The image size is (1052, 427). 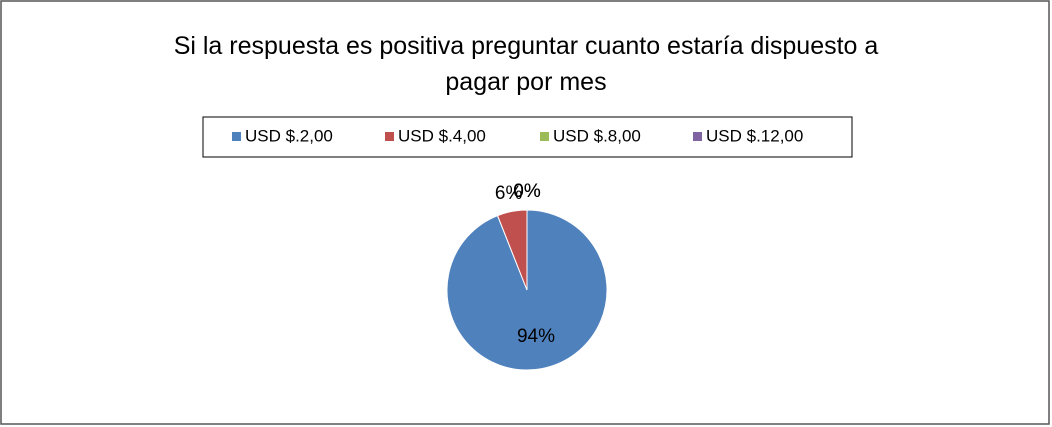 What do you see at coordinates (597, 135) in the screenshot?
I see `legend-label: USD $.8,00` at bounding box center [597, 135].